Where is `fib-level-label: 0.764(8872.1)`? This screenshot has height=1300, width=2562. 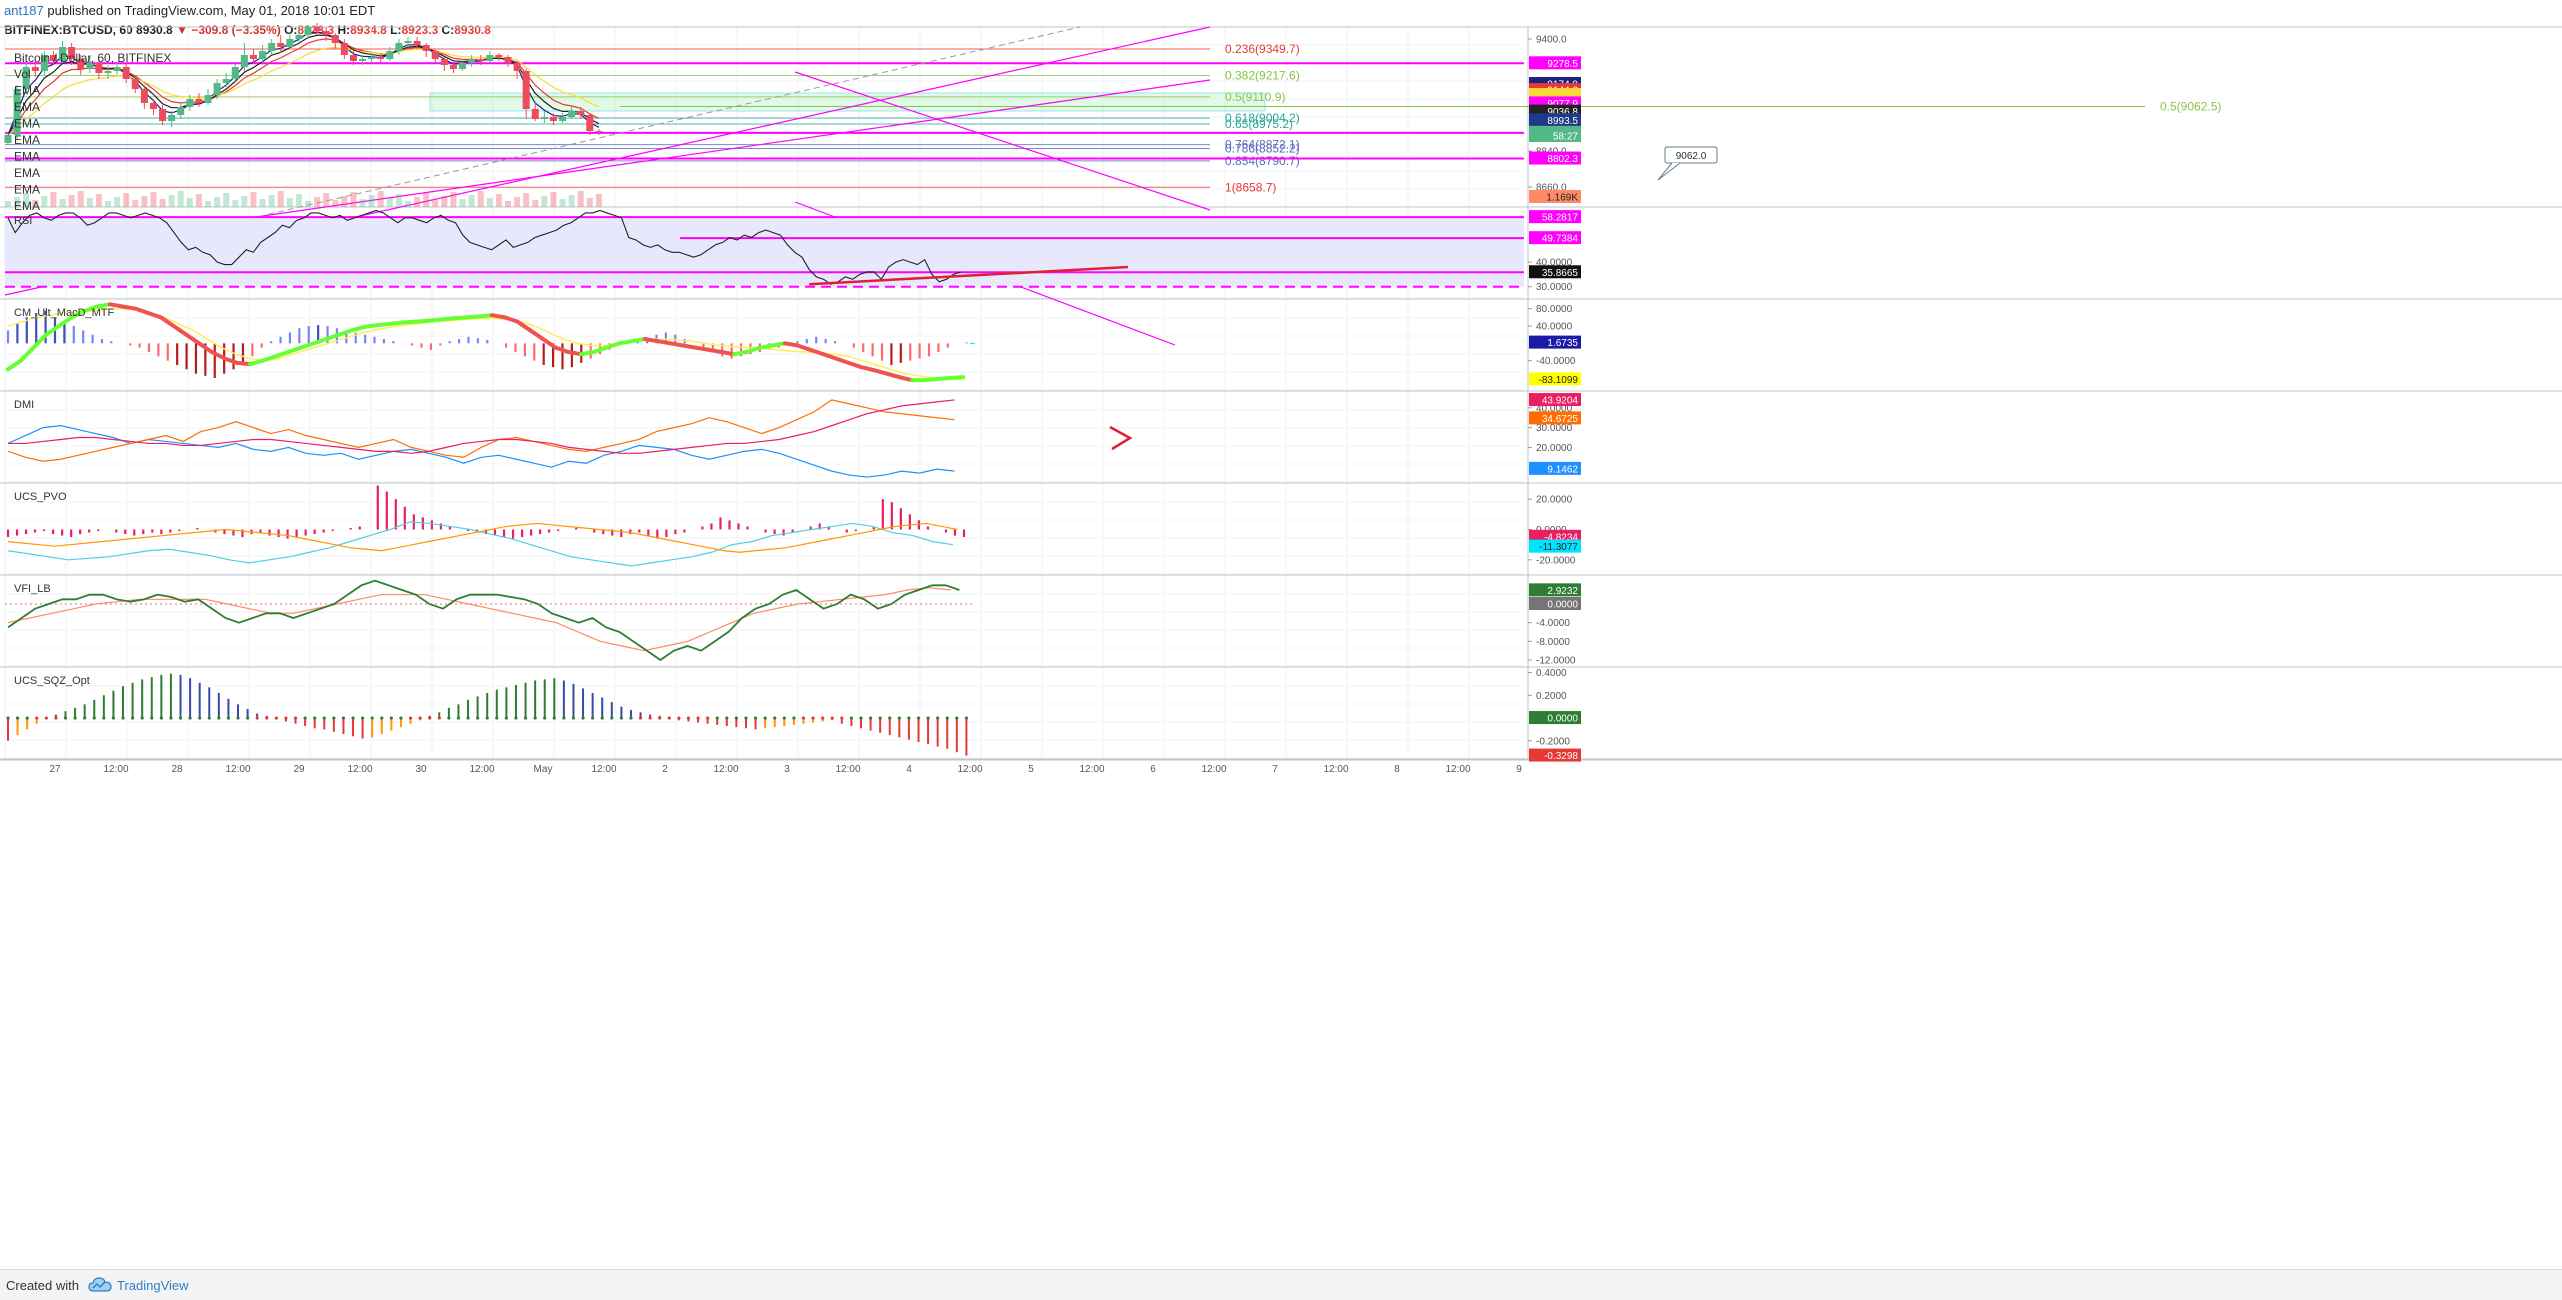
fib-level-label: 0.764(8872.1) is located at coordinates (1262, 145).